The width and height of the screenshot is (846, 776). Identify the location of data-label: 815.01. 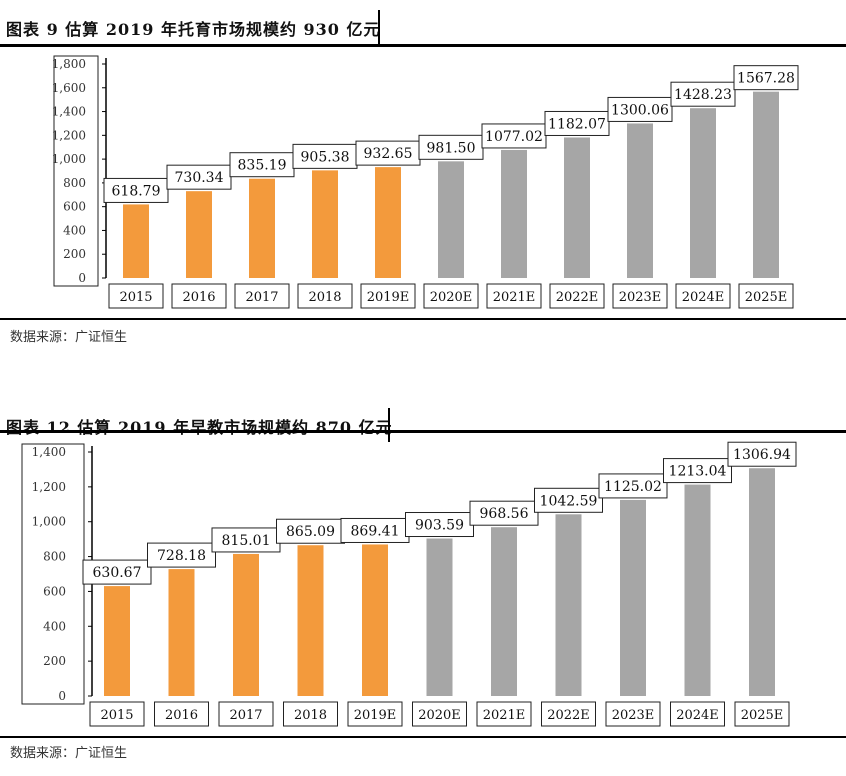
(246, 541).